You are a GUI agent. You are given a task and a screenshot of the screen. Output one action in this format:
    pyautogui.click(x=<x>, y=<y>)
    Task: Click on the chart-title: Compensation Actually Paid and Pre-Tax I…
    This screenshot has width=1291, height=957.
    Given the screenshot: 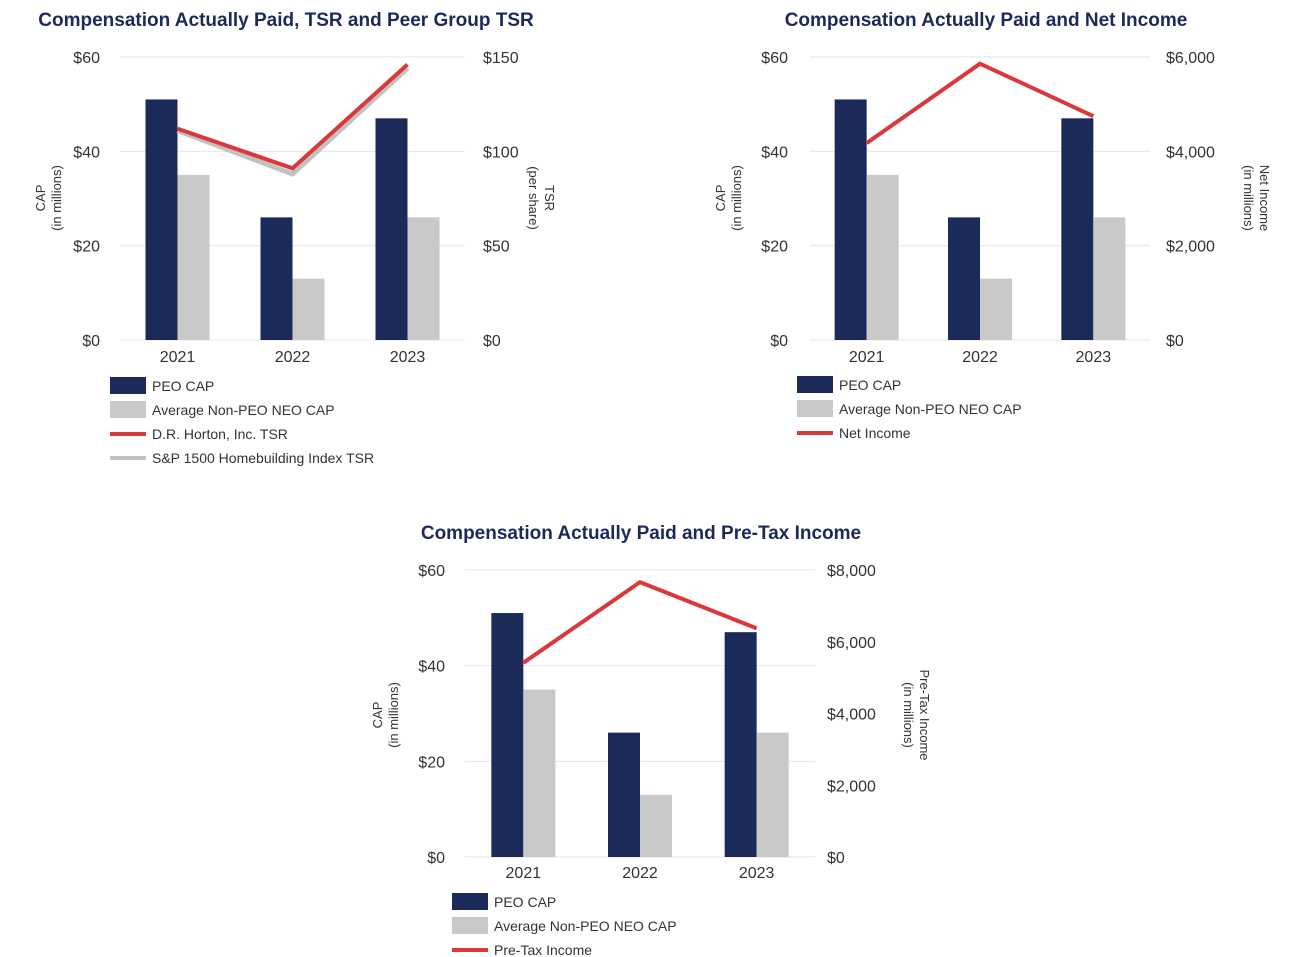 What is the action you would take?
    pyautogui.click(x=641, y=533)
    